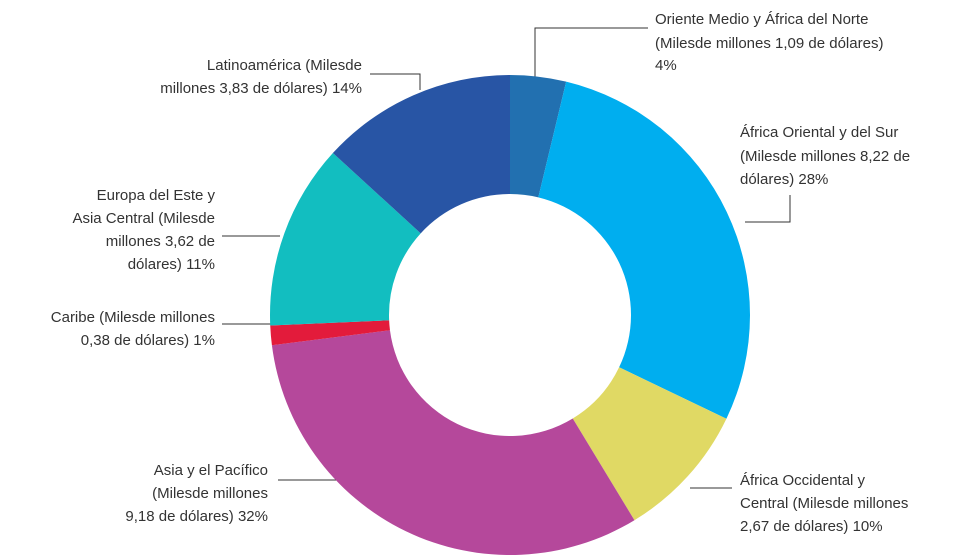 This screenshot has width=960, height=556. Describe the element at coordinates (196, 516) in the screenshot. I see `slice-label: 9,18 de dólares) 32%` at that location.